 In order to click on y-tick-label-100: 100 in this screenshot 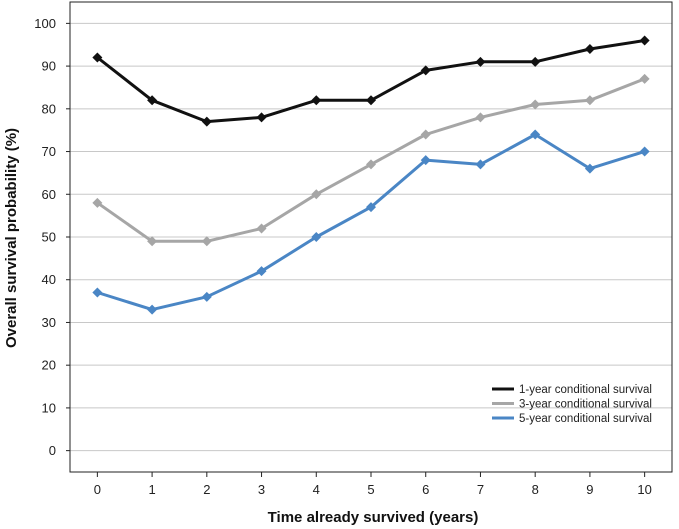, I will do `click(45, 23)`.